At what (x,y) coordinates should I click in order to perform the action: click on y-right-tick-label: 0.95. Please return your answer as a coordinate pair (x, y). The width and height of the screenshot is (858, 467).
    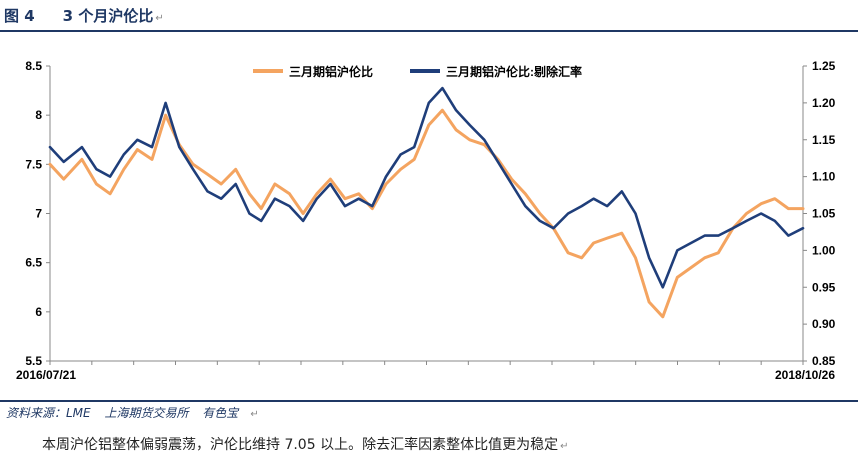
    Looking at the image, I should click on (824, 287).